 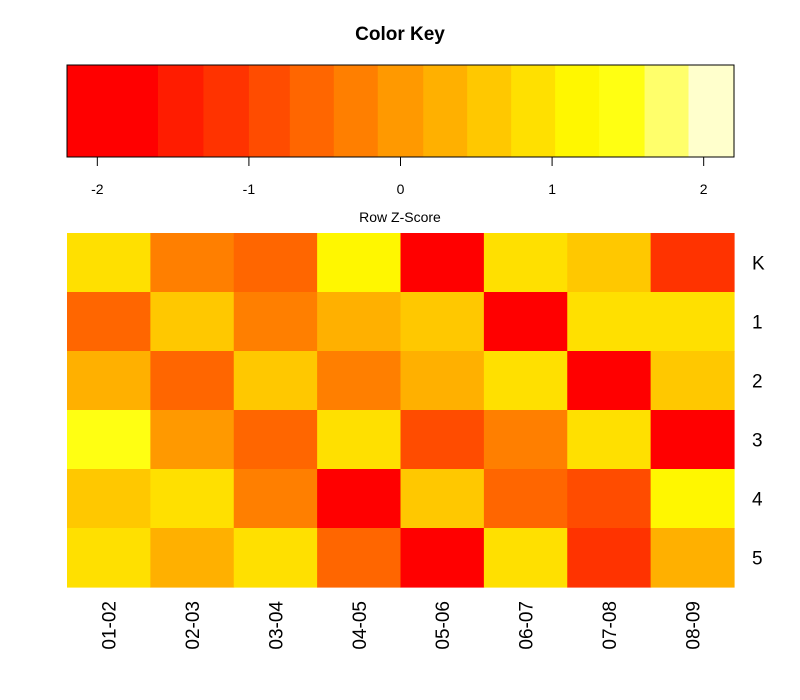 What do you see at coordinates (443, 625) in the screenshot?
I see `heatmap-column-label: 05-06` at bounding box center [443, 625].